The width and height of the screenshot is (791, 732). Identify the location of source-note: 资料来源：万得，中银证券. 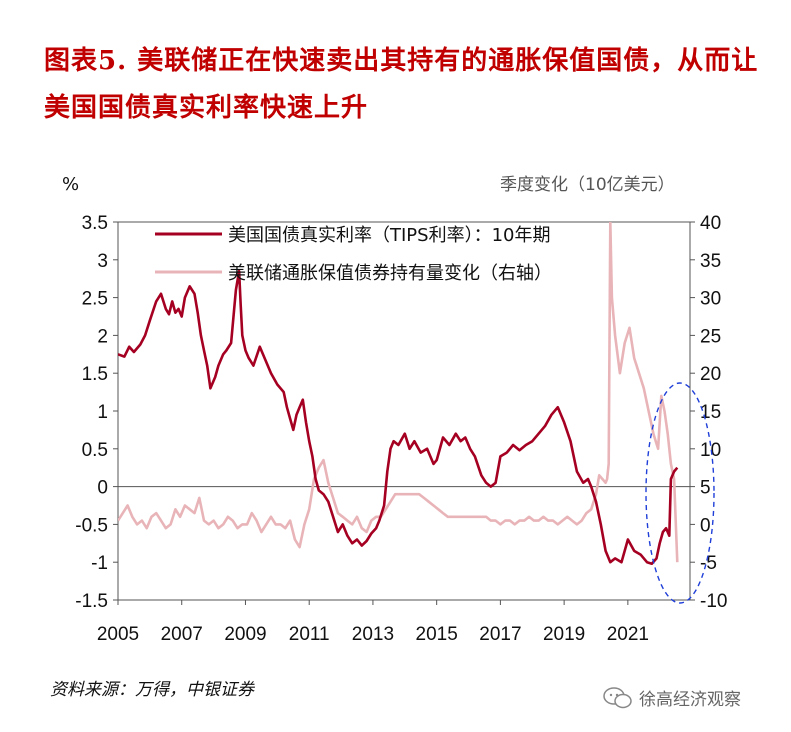
(152, 690).